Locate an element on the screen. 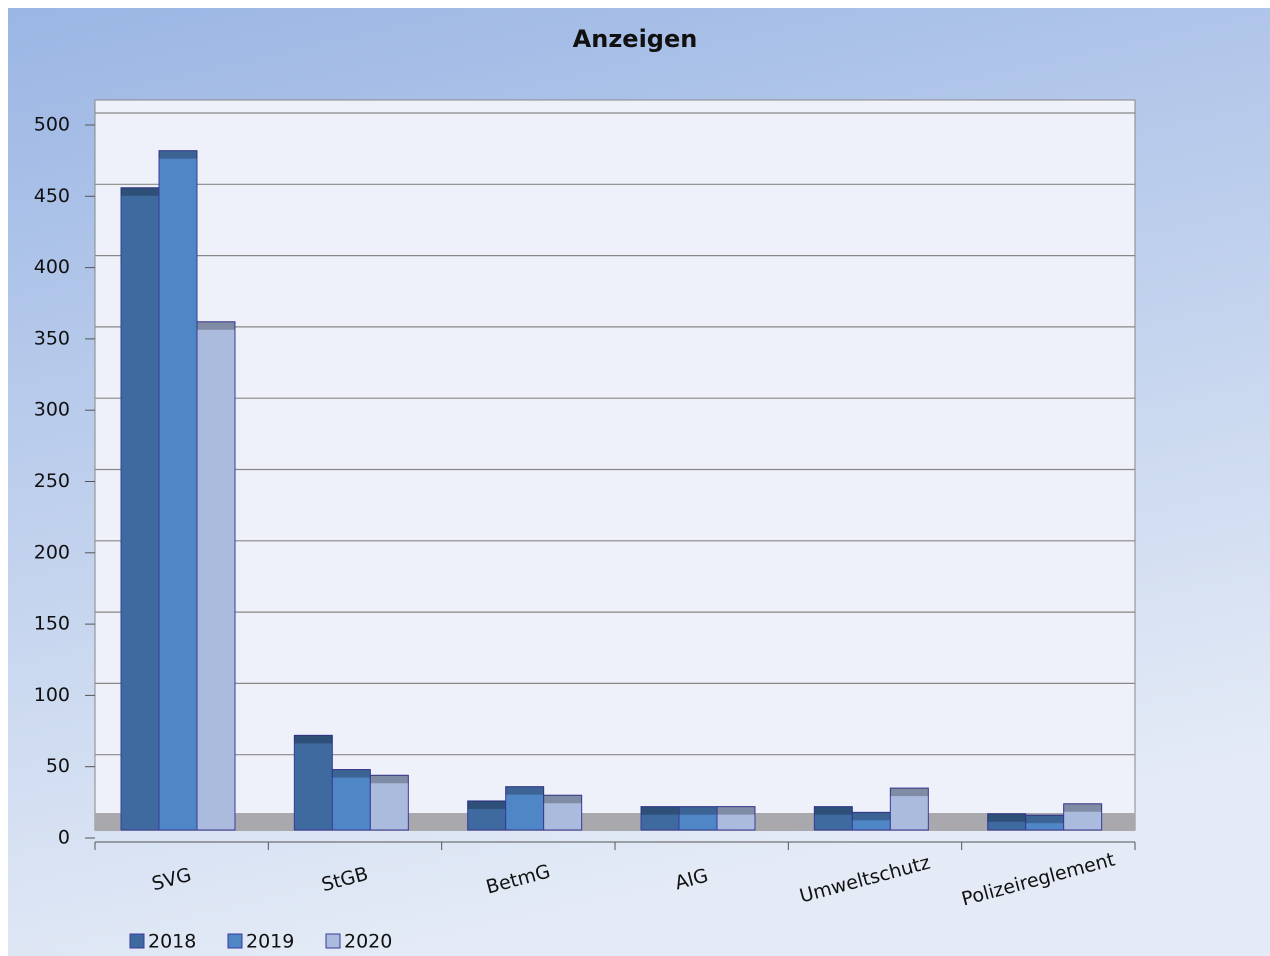 Image resolution: width=1270 pixels, height=956 pixels. y-tick-label: 100 is located at coordinates (52, 695).